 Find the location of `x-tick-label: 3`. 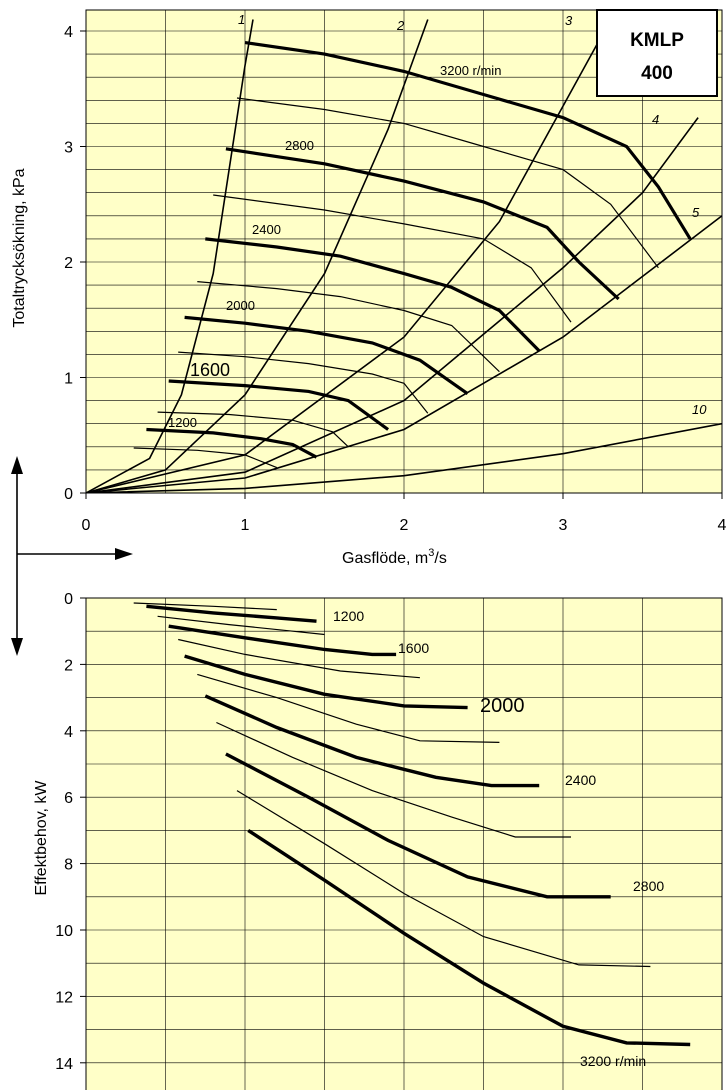

x-tick-label: 3 is located at coordinates (563, 525).